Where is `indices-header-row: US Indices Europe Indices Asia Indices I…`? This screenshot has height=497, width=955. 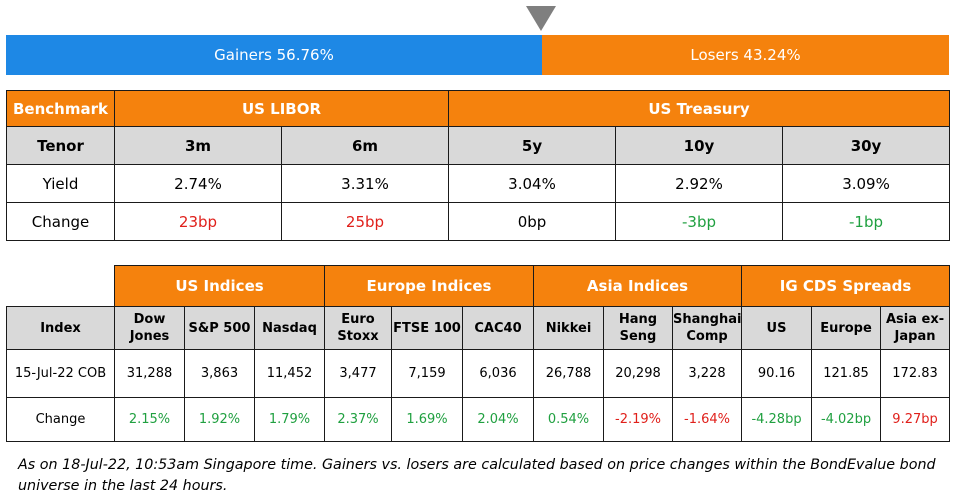
indices-header-row: US Indices Europe Indices Asia Indices I… is located at coordinates (478, 286).